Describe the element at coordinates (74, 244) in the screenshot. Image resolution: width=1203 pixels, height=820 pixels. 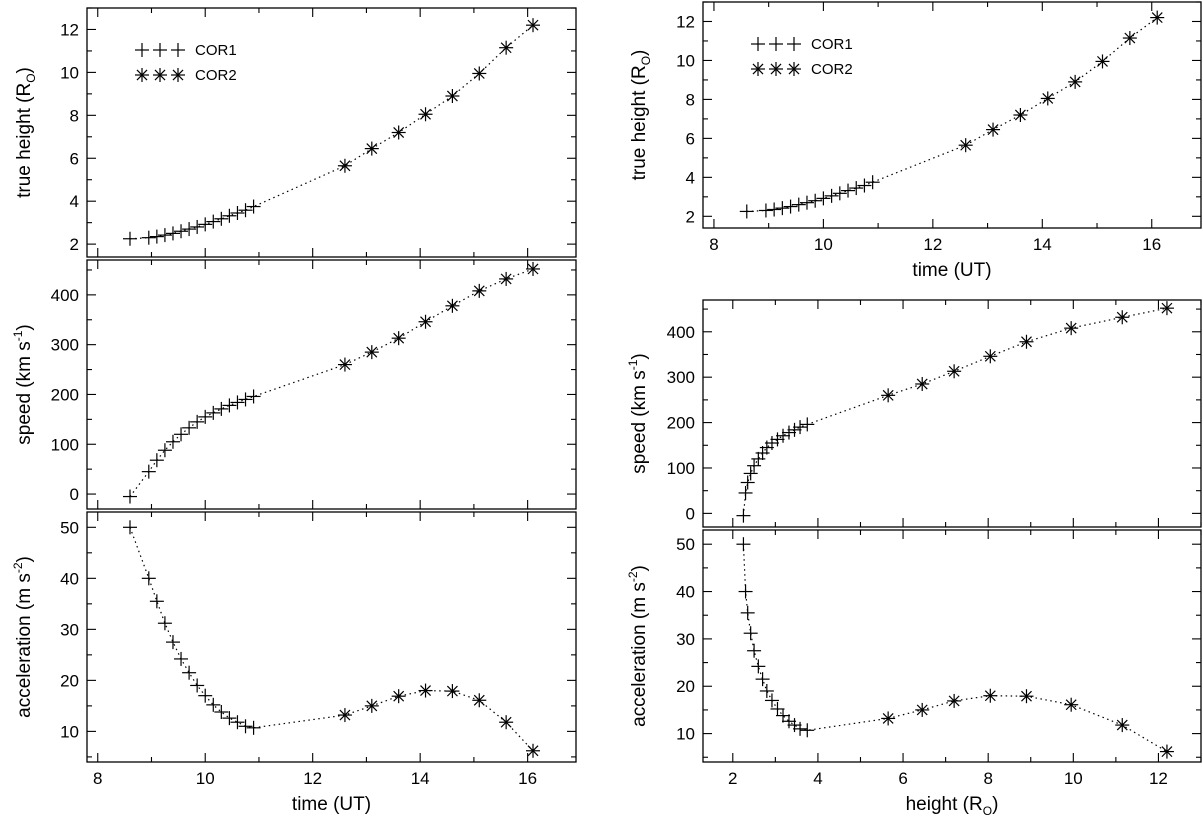
I see `y-tick-label: 2` at that location.